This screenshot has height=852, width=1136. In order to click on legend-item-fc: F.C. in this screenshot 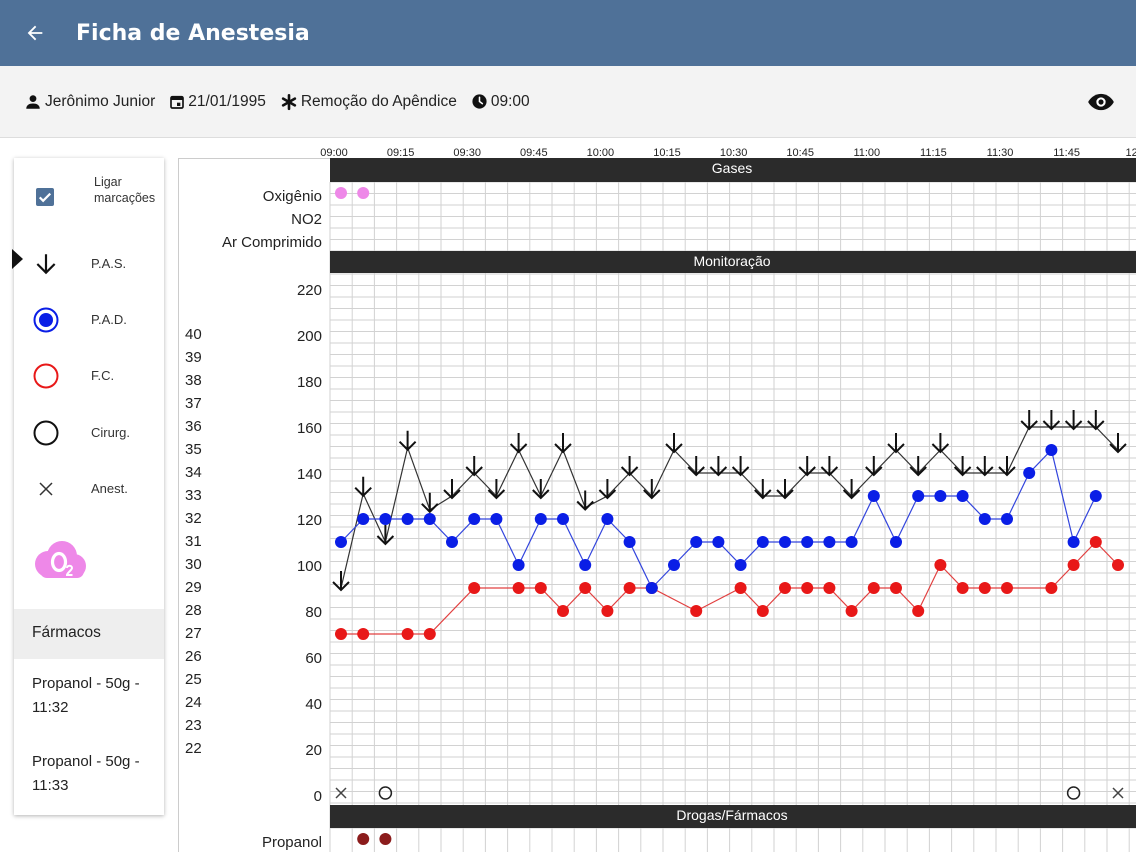, I will do `click(89, 376)`.